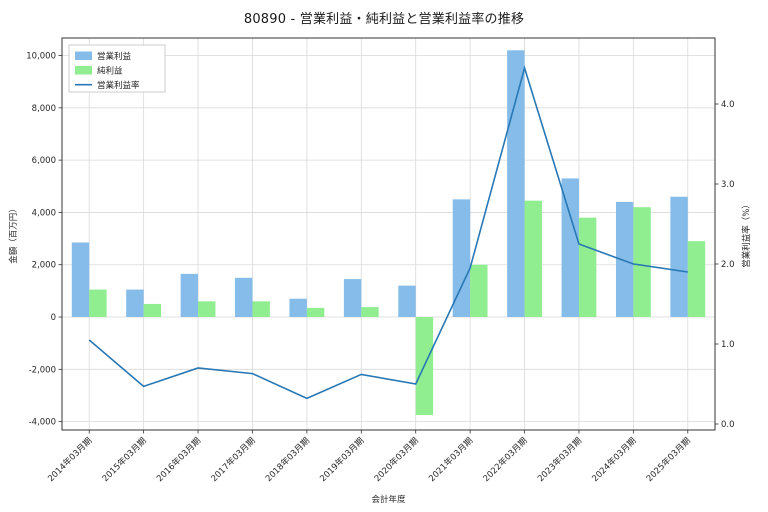 The image size is (768, 512). I want to click on y-axis-label-right: 営業利益率（%）, so click(746, 234).